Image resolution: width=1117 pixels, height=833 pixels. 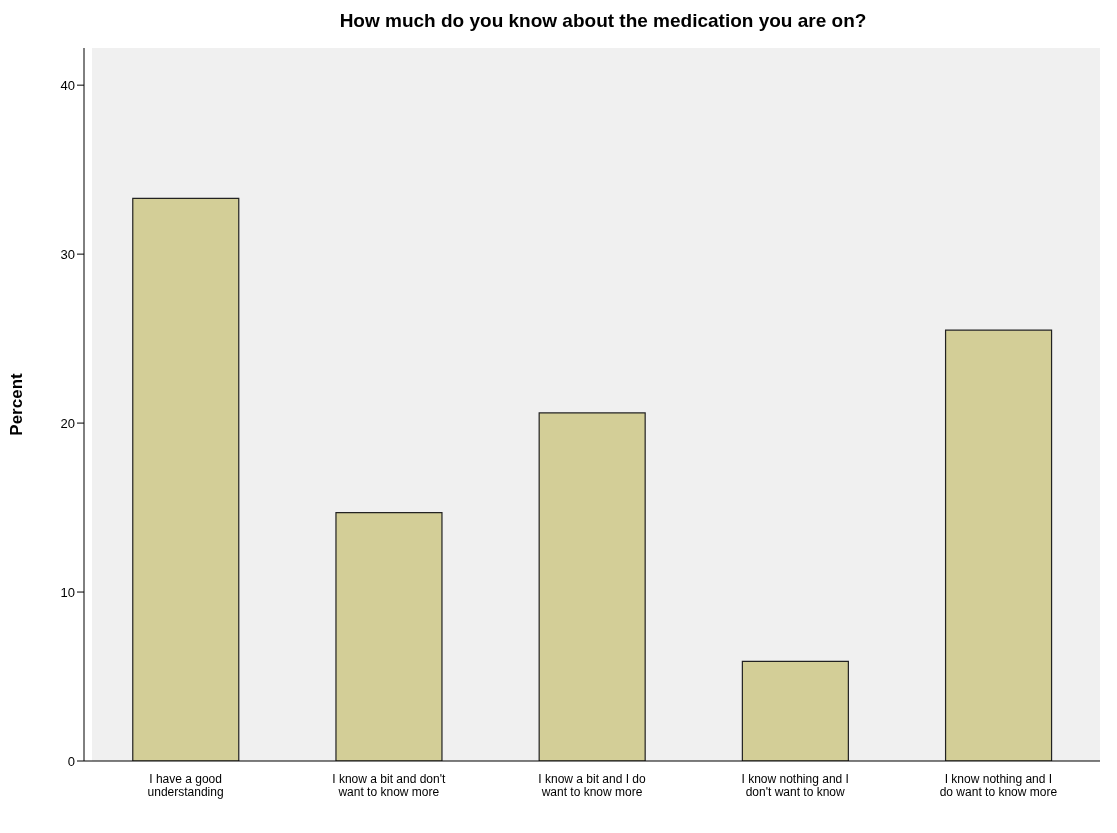 What do you see at coordinates (17, 404) in the screenshot?
I see `y-axis-title: Percent` at bounding box center [17, 404].